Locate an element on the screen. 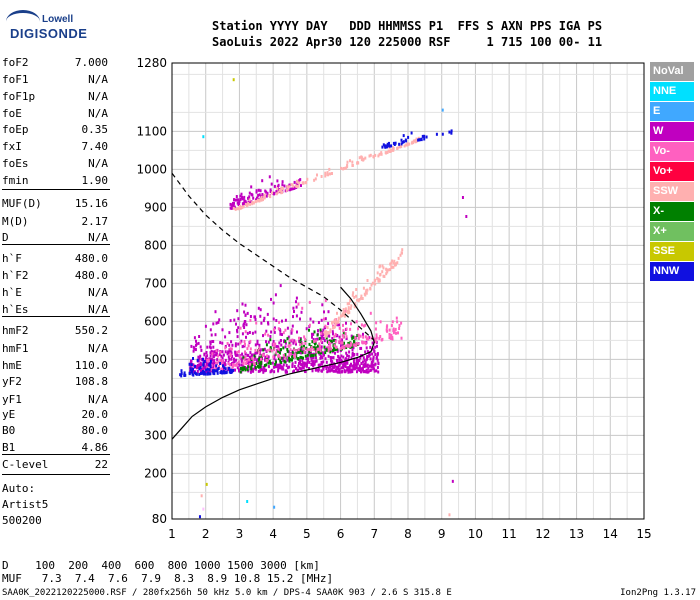 This screenshot has width=700, height=600. y-tick-label: 900 is located at coordinates (155, 207).